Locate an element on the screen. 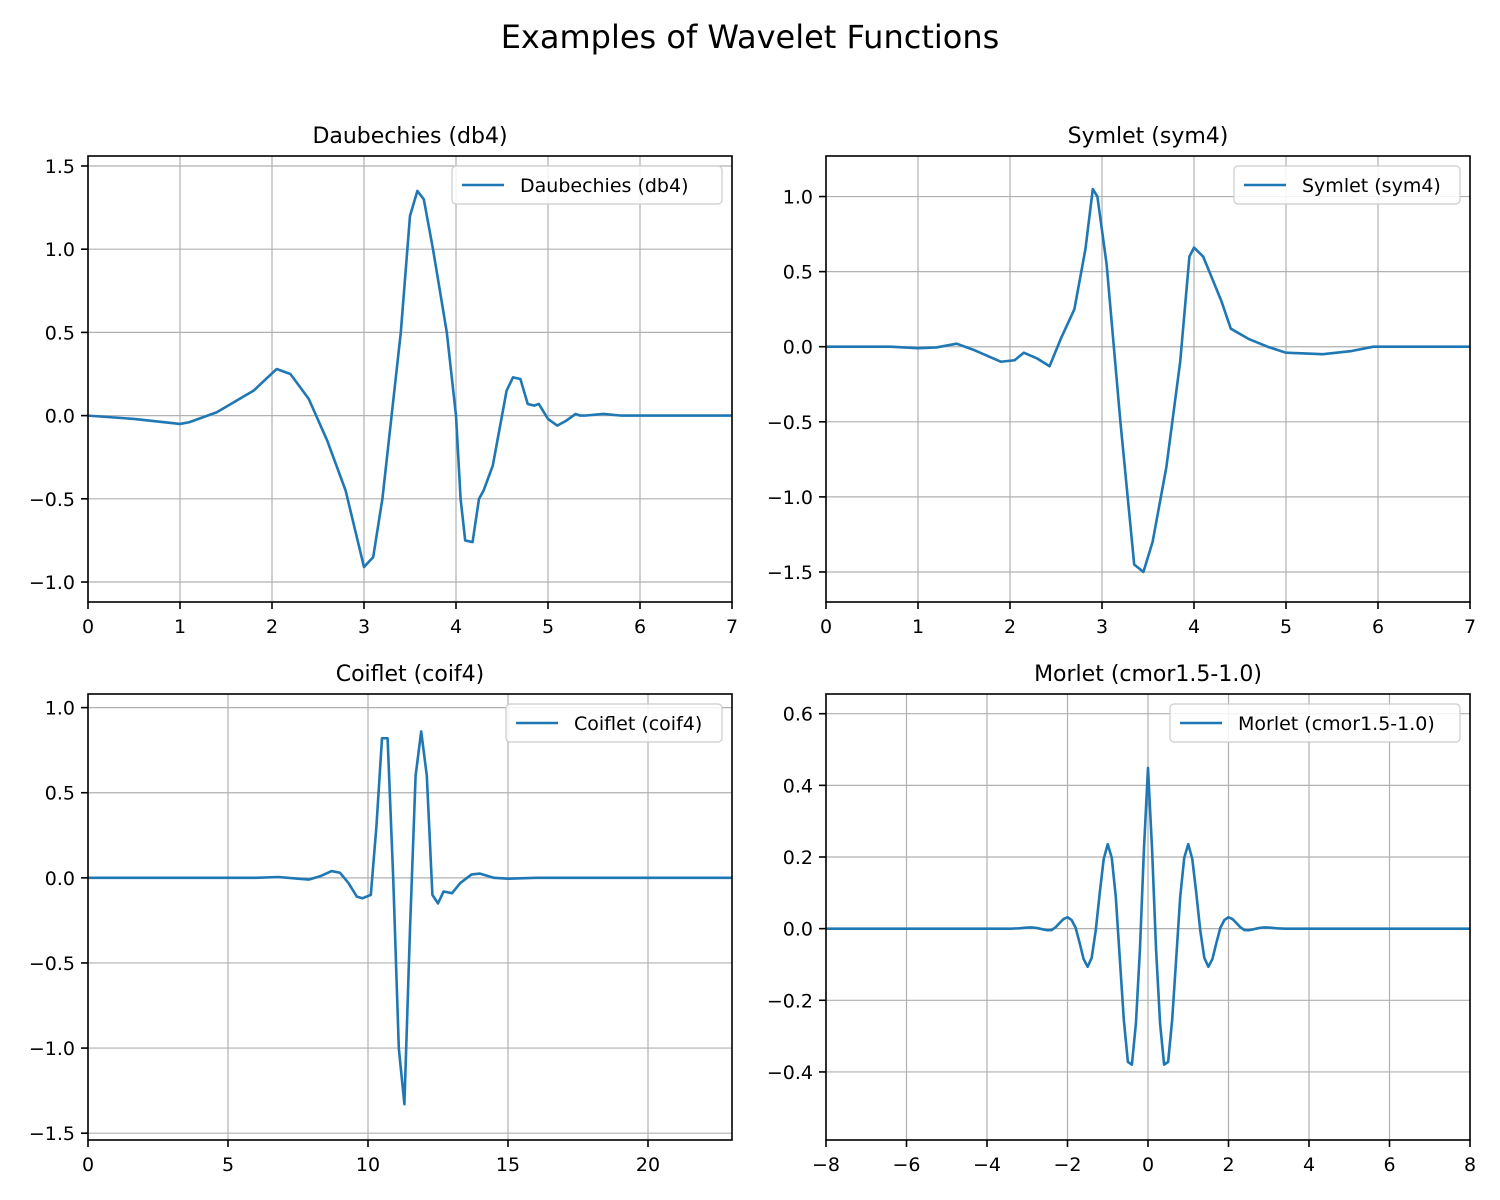 The height and width of the screenshot is (1200, 1500). symlet-legend: Symlet (sym4) is located at coordinates (1347, 185).